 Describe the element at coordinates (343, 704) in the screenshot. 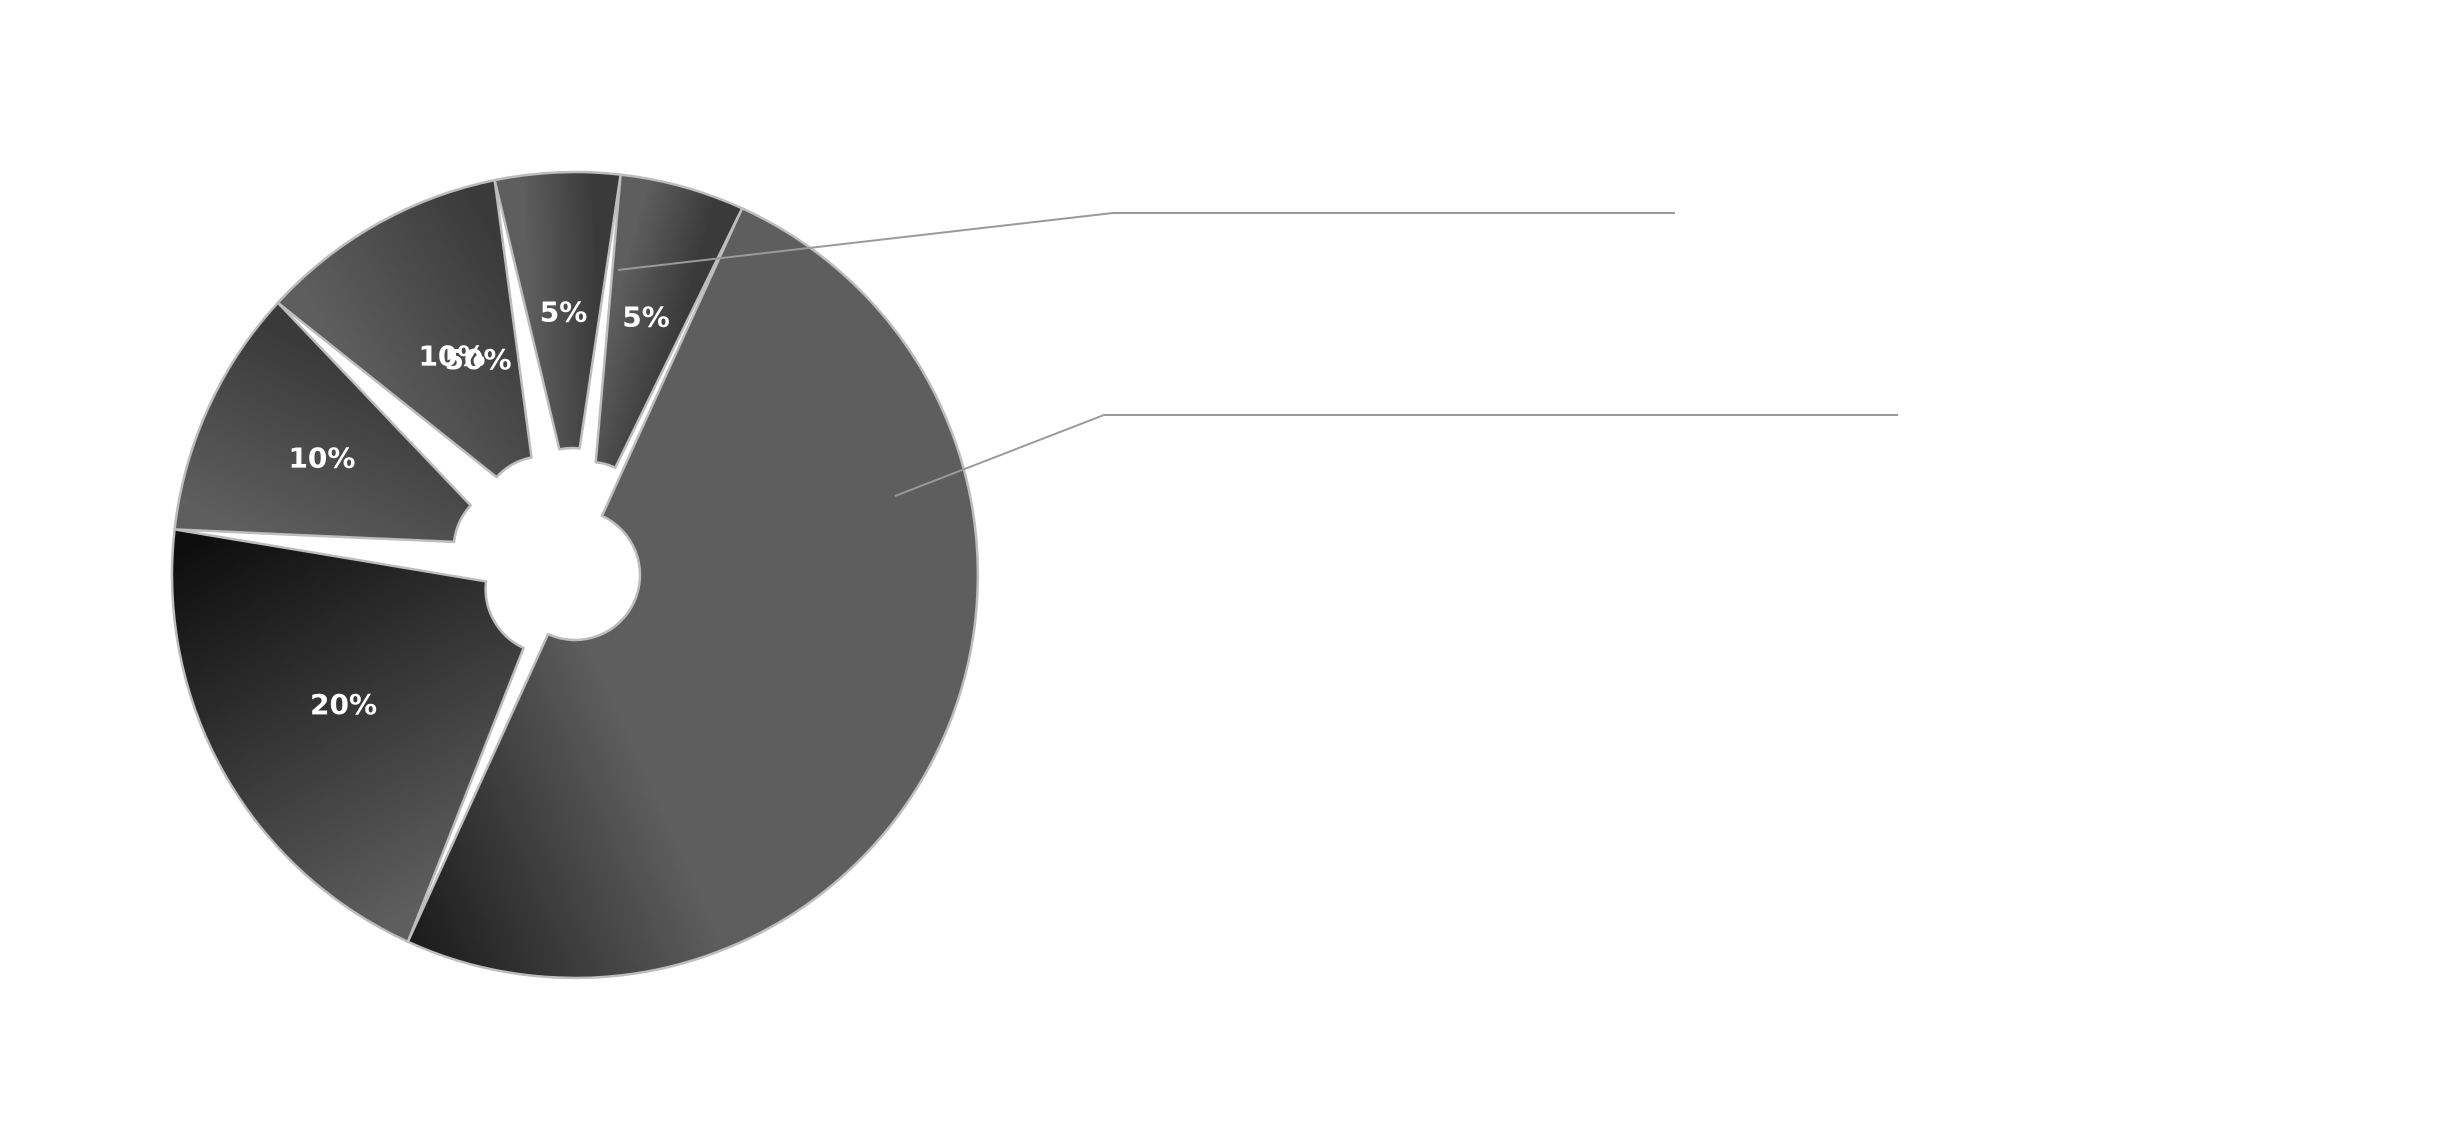

I see `slice-label-2: 20%` at that location.